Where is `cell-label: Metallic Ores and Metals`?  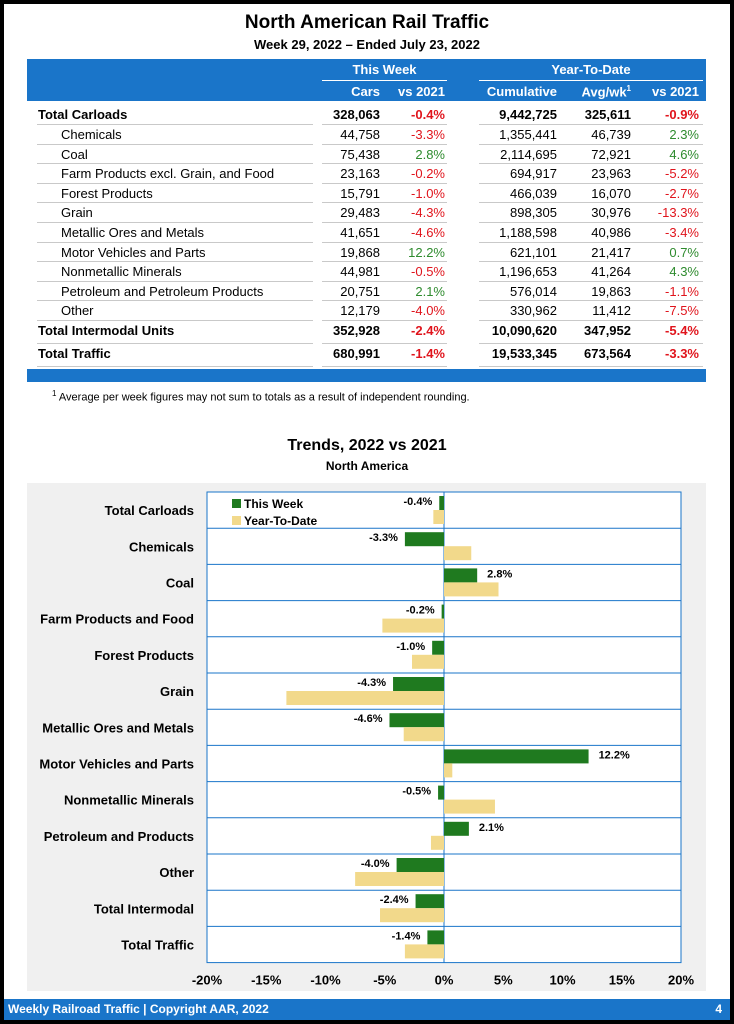 cell-label: Metallic Ores and Metals is located at coordinates (133, 232).